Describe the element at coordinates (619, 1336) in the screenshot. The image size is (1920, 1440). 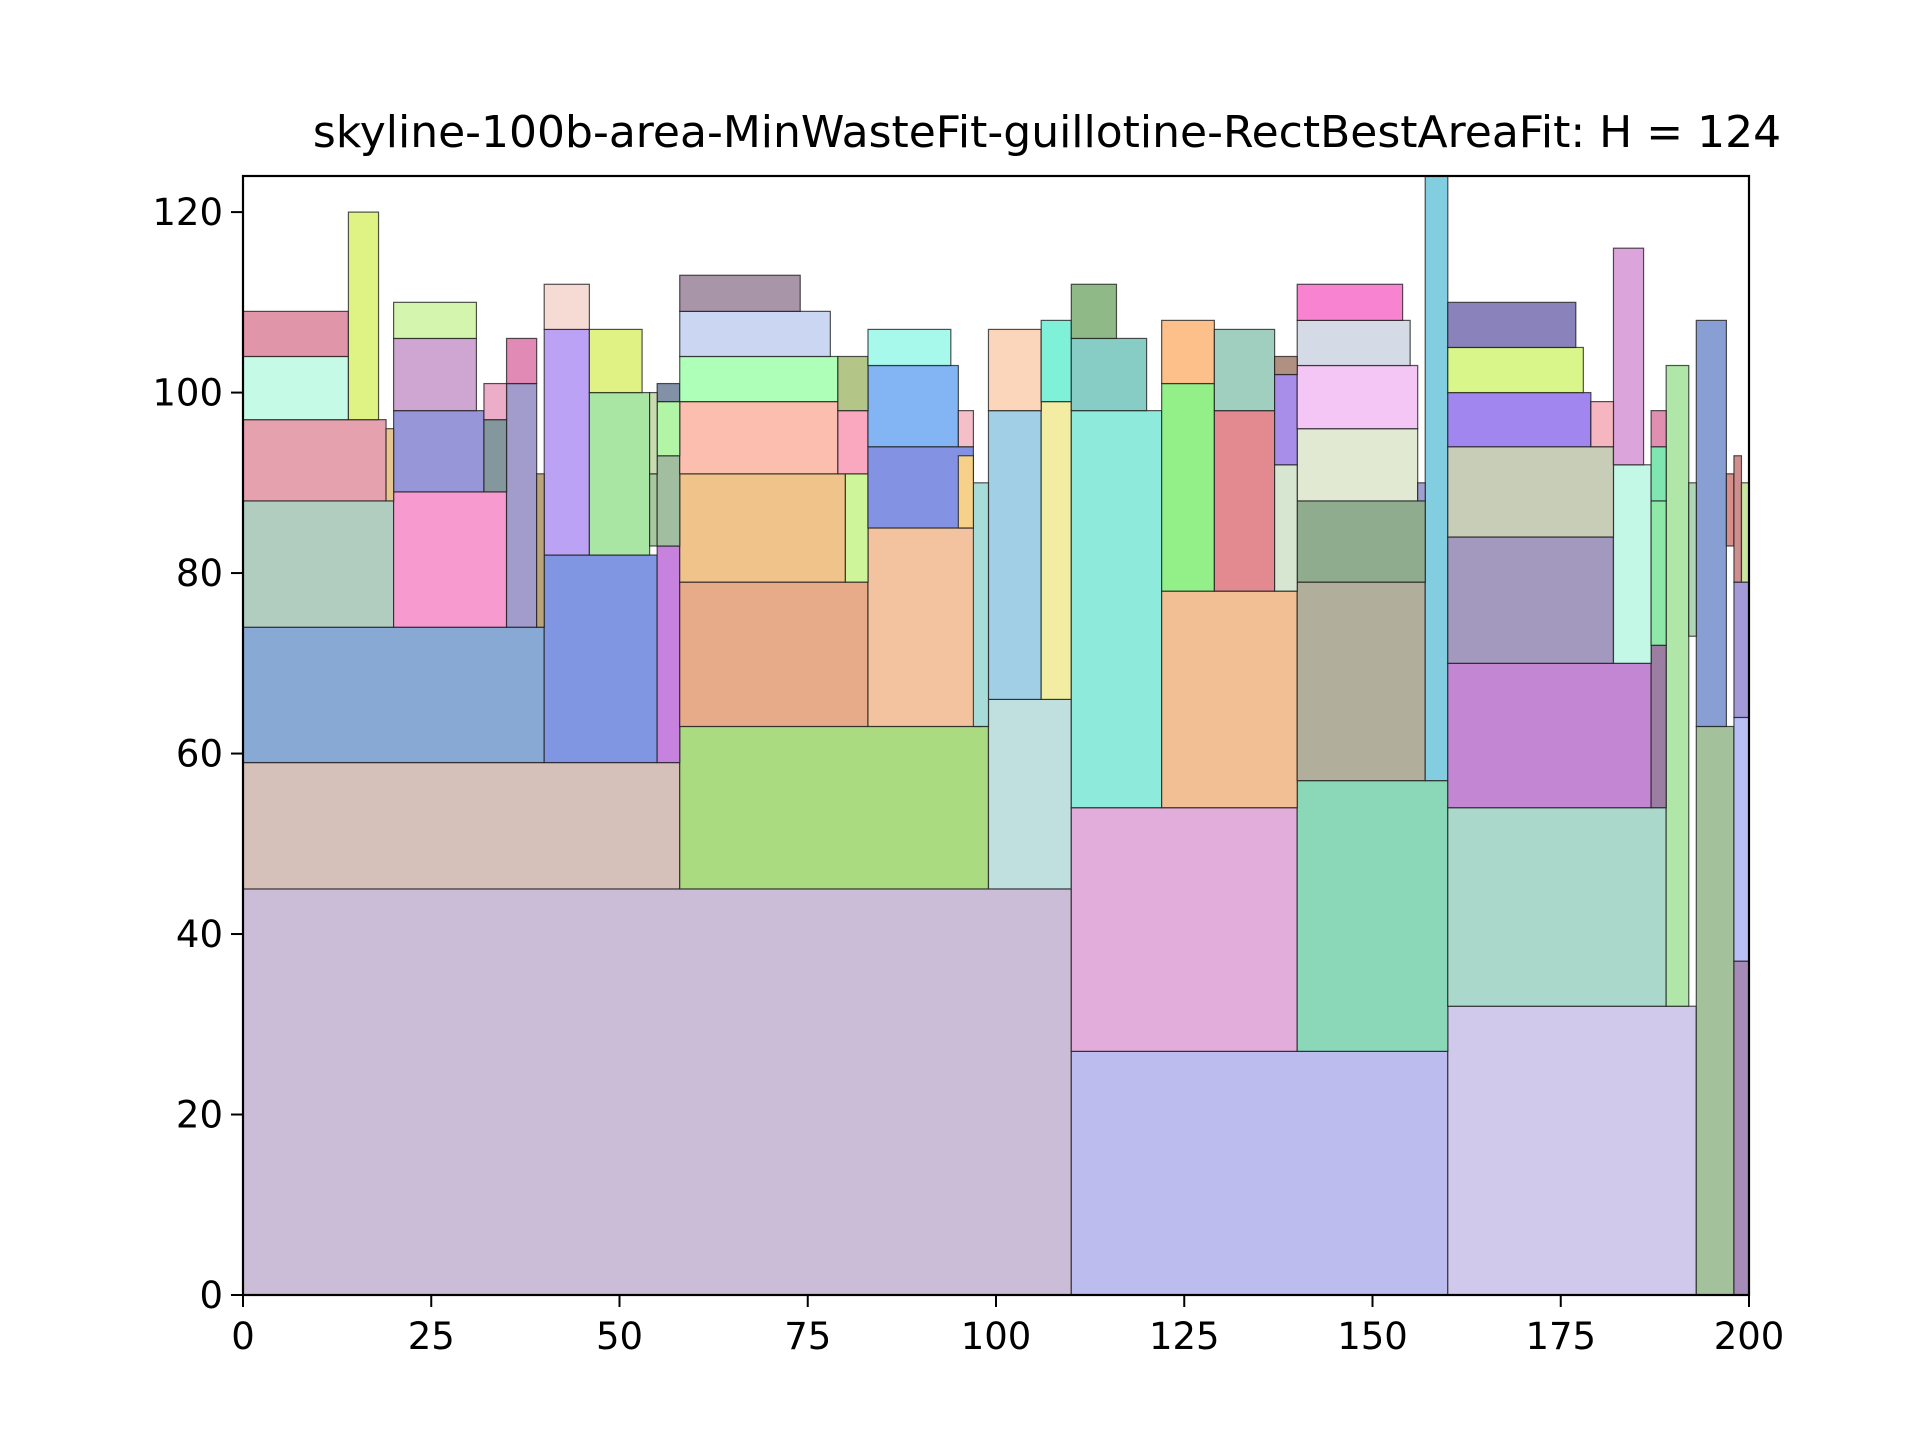
I see `x-tick-label-50: 50` at that location.